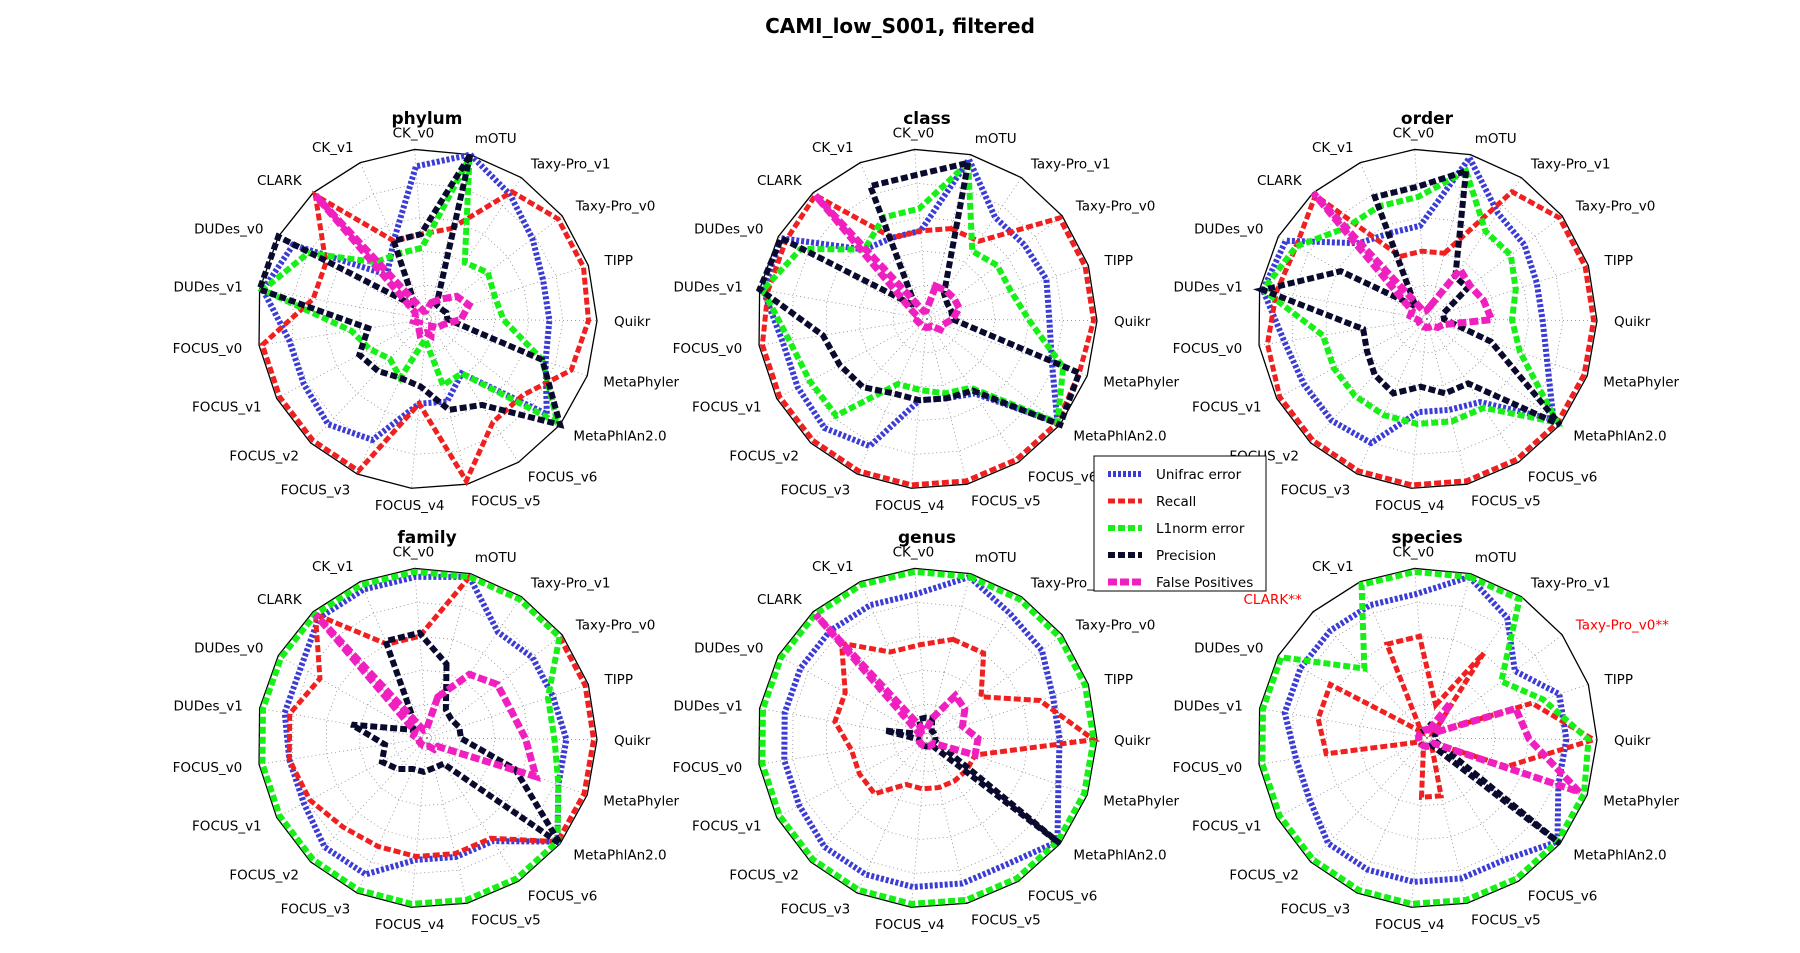  What do you see at coordinates (615, 626) in the screenshot?
I see `axis-label-taxy-pro-v0: Taxy-Pro_v0` at bounding box center [615, 626].